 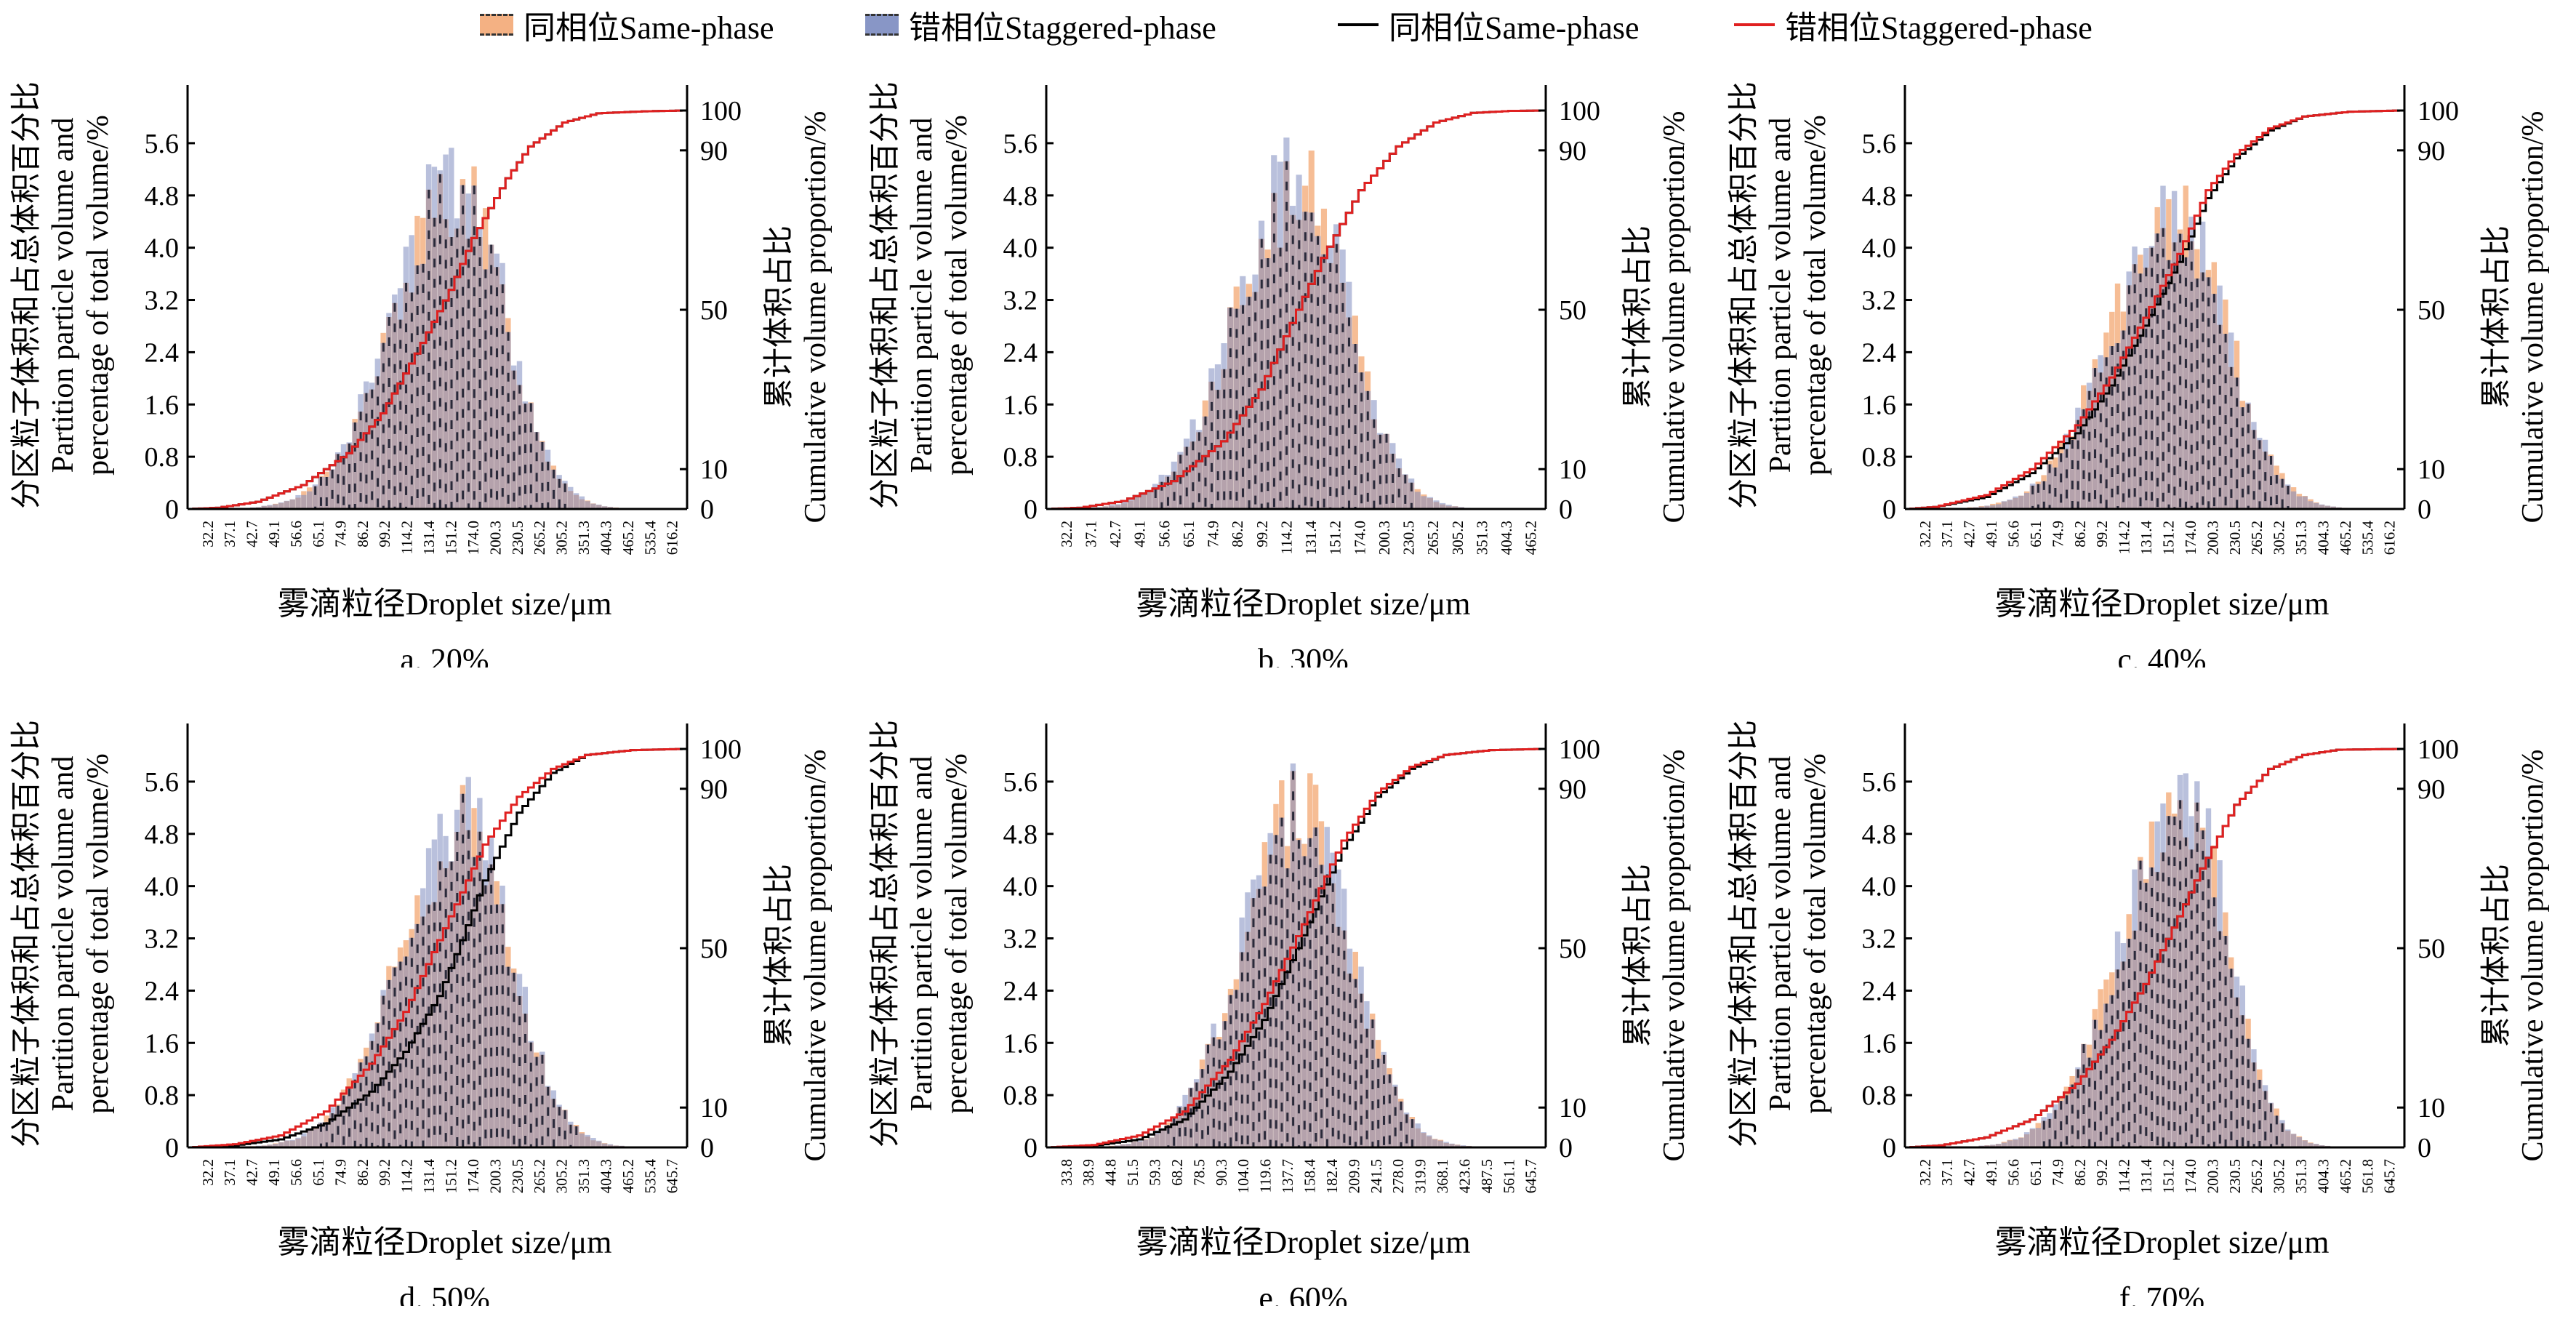 What do you see at coordinates (672, 538) in the screenshot?
I see `x-tick-label: 616.2` at bounding box center [672, 538].